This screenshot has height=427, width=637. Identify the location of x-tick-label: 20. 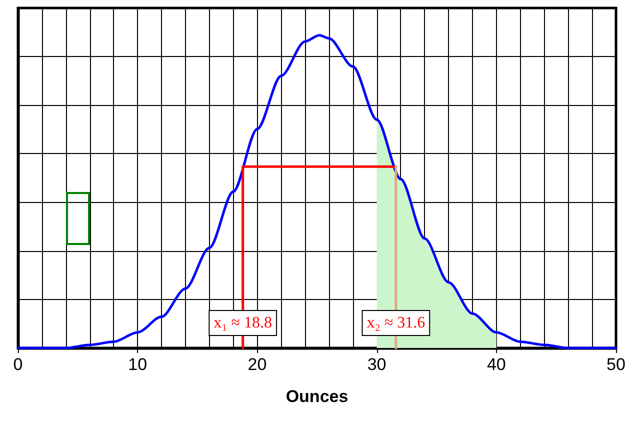
(257, 364).